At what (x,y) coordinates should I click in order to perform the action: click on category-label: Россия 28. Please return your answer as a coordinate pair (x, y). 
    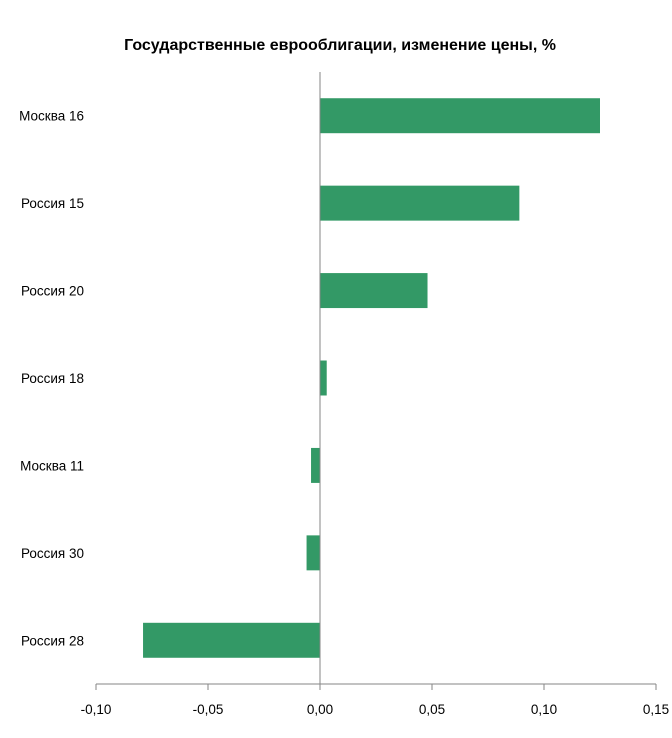
    Looking at the image, I should click on (52, 640).